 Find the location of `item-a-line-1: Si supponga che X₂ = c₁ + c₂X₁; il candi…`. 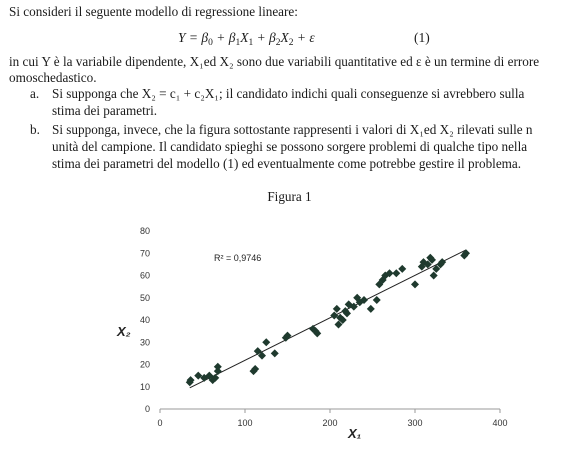

item-a-line-1: Si supponga che X₂ = c₁ + c₂X₁; il candi… is located at coordinates (288, 93).